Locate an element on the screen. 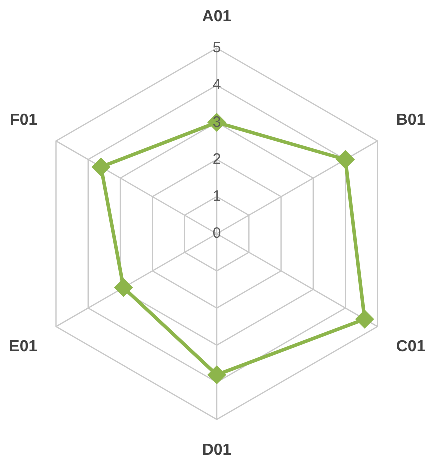 The width and height of the screenshot is (436, 468). spoke-label: B01 is located at coordinates (411, 121).